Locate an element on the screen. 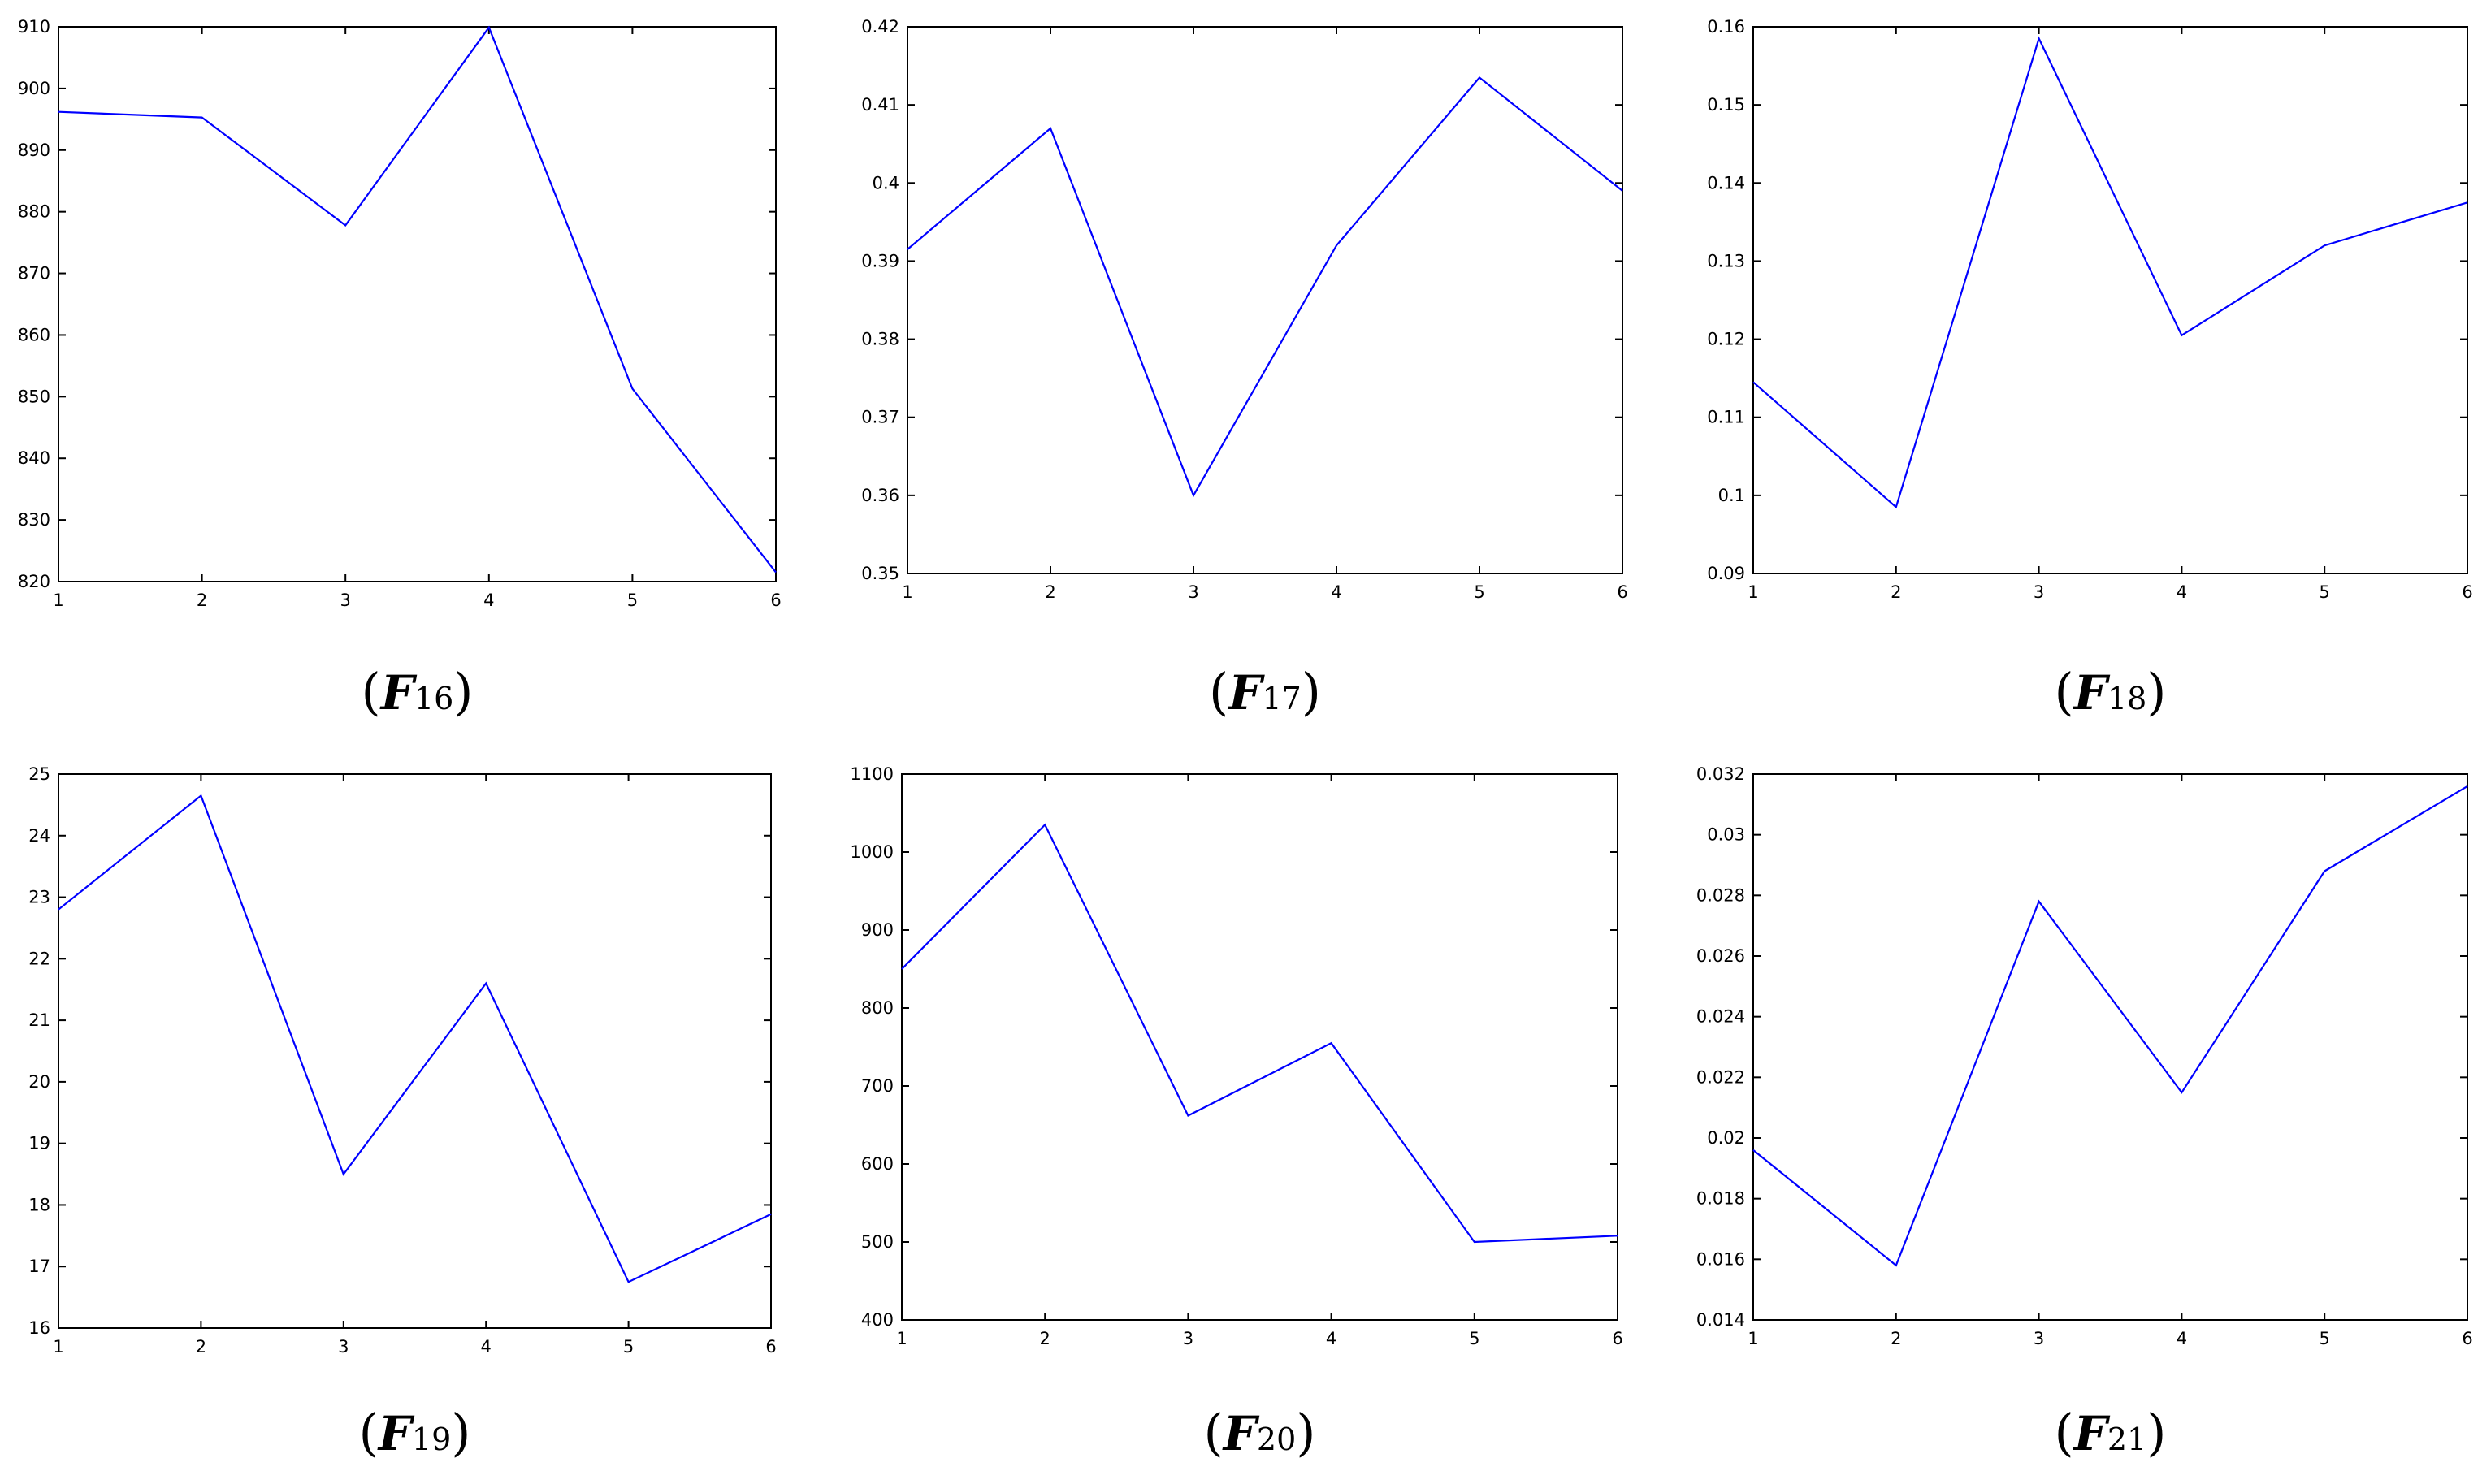 The image size is (2482, 1484). y-tick-label: 0.032 is located at coordinates (1720, 774).